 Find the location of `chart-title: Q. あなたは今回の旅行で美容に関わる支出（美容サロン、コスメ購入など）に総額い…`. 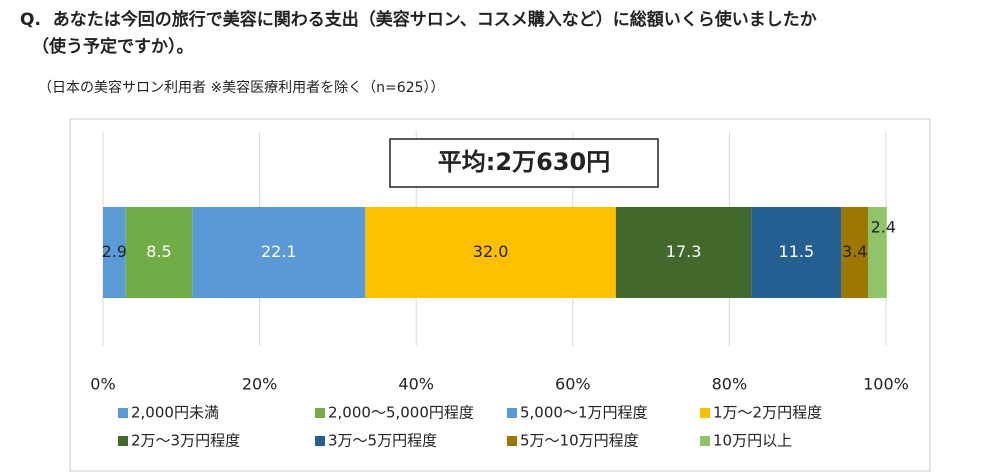

chart-title: Q. あなたは今回の旅行で美容に関わる支出（美容サロン、コスメ購入など）に総額い… is located at coordinates (418, 19).